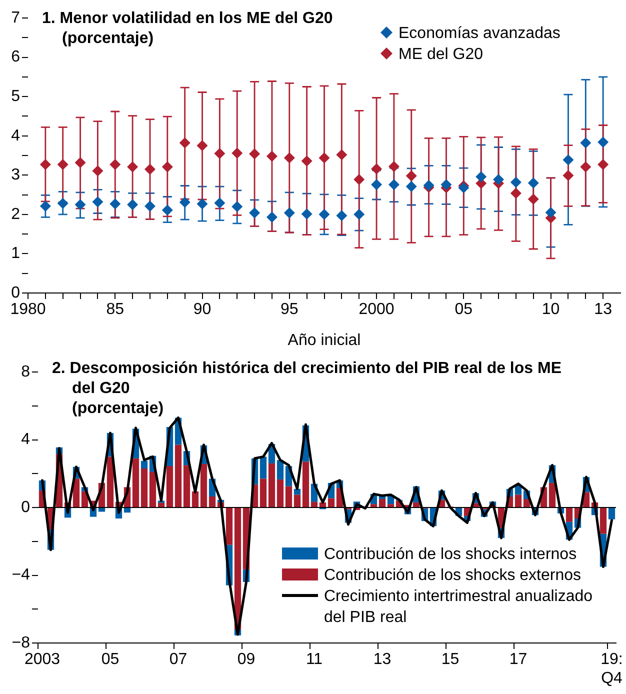  Describe the element at coordinates (441, 54) in the screenshot. I see `legend-label: ME del G20` at that location.